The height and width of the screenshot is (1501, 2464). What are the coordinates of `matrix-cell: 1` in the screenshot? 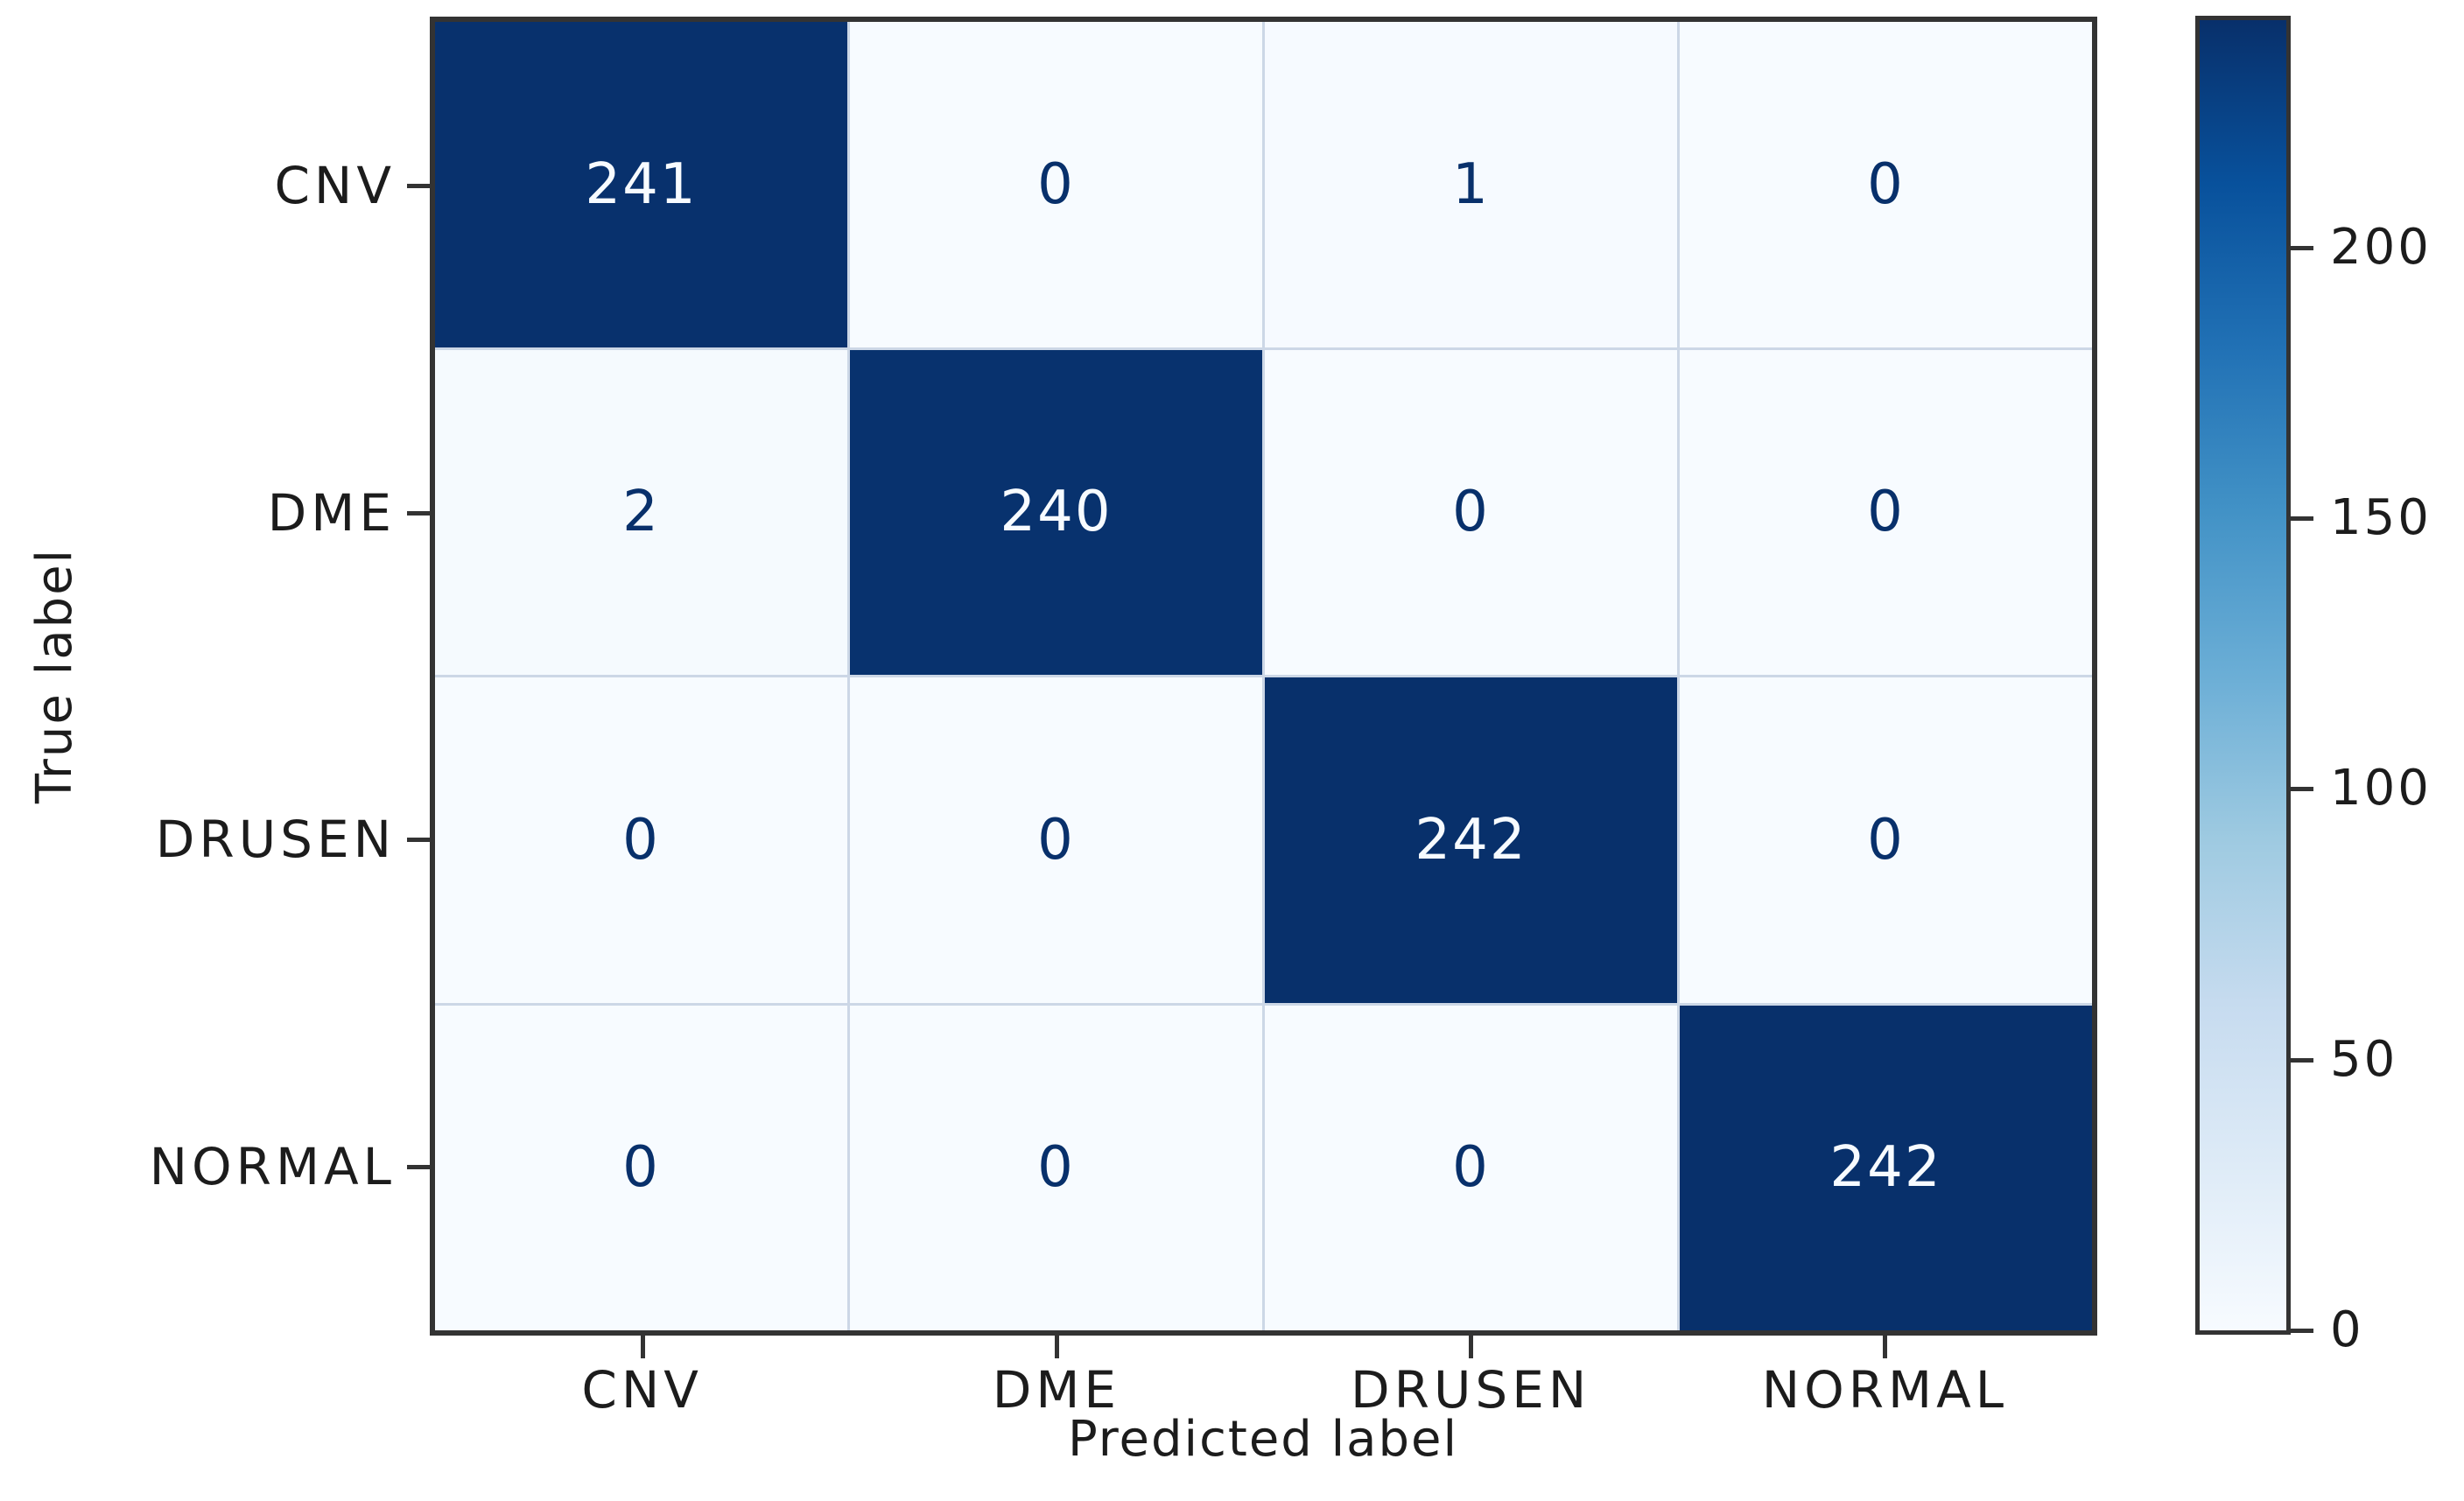 It's located at (1471, 184).